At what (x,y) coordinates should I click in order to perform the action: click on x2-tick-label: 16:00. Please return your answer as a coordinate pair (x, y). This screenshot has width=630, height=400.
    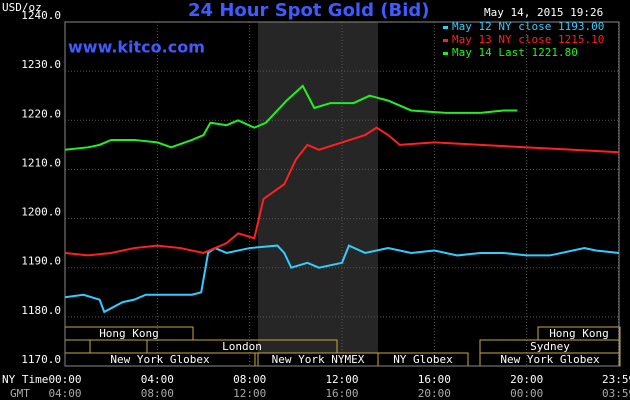
    Looking at the image, I should click on (341, 393).